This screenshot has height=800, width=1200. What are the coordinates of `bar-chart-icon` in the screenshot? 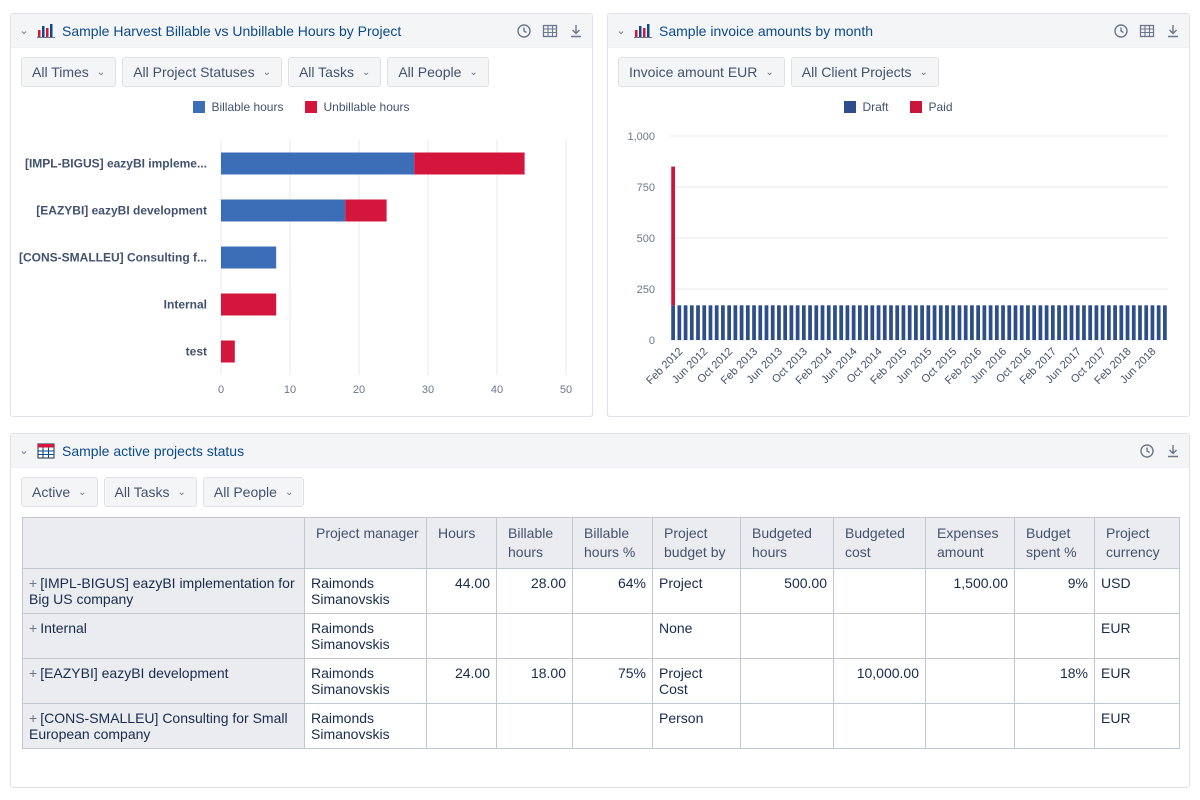 It's located at (46, 30).